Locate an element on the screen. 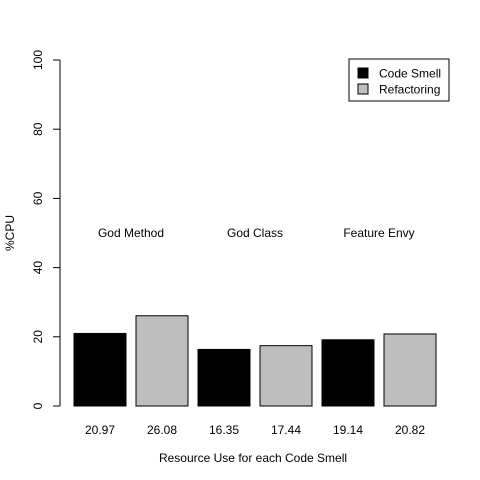 This screenshot has height=480, width=480. bars is located at coordinates (255, 361).